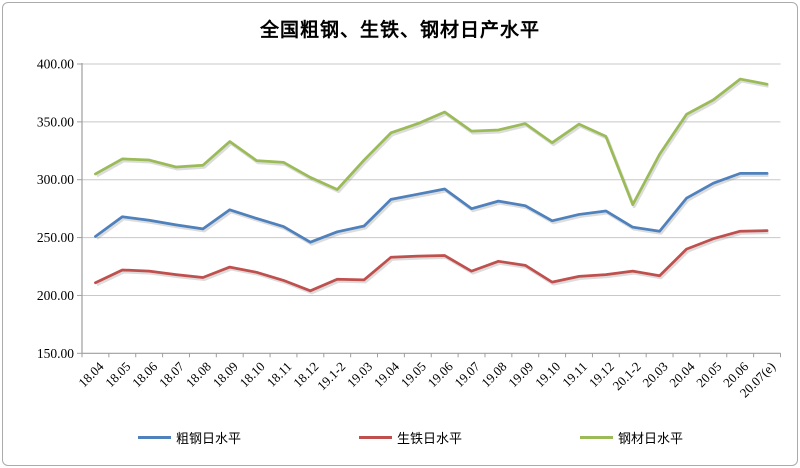 The image size is (800, 468). Describe the element at coordinates (55, 295) in the screenshot. I see `svg-text: 200.00` at that location.